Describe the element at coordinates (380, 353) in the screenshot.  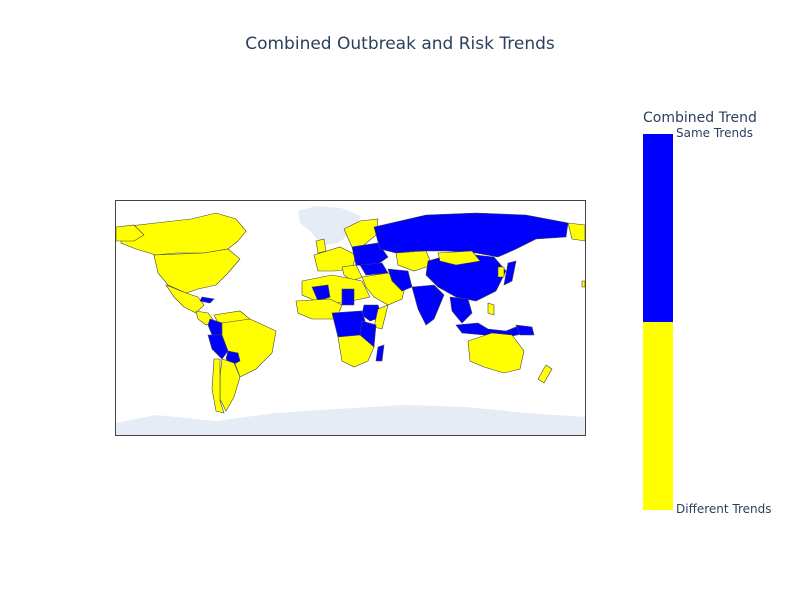
I see `region-madagascar` at that location.